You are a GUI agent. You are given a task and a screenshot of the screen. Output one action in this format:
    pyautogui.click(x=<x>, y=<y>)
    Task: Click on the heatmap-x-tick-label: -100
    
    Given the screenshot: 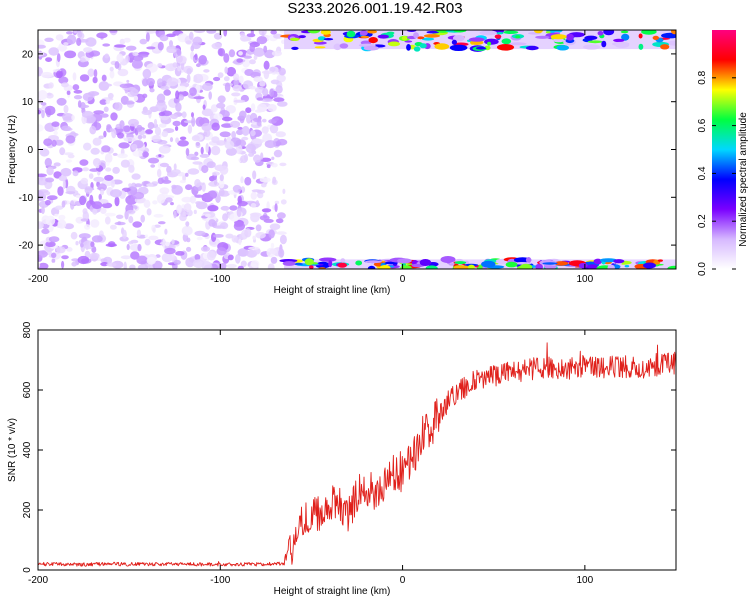 What is the action you would take?
    pyautogui.click(x=220, y=279)
    